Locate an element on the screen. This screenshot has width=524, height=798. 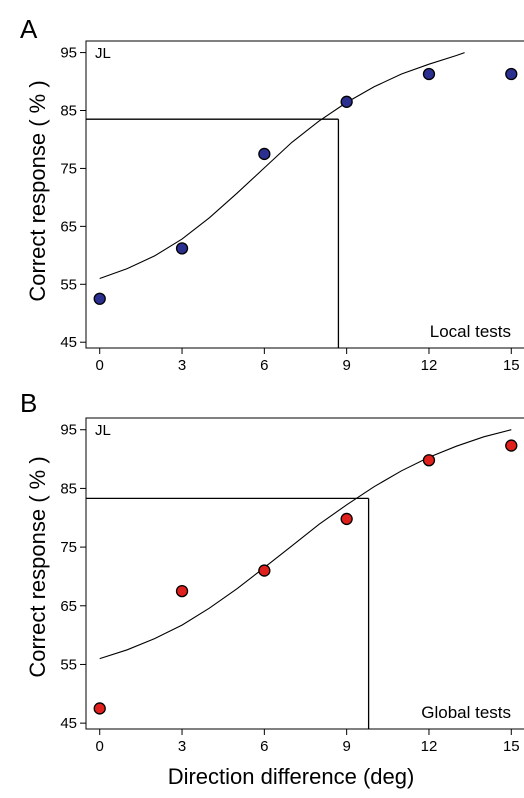
x-axis-label: Direction difference (deg) is located at coordinates (291, 776).